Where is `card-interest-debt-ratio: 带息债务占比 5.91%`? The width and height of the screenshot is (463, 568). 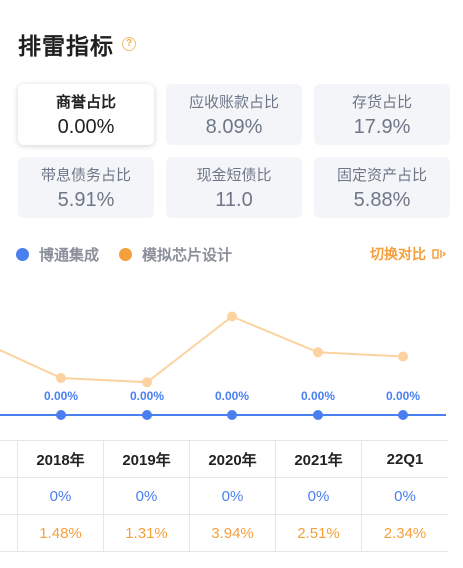 card-interest-debt-ratio: 带息债务占比 5.91% is located at coordinates (86, 187).